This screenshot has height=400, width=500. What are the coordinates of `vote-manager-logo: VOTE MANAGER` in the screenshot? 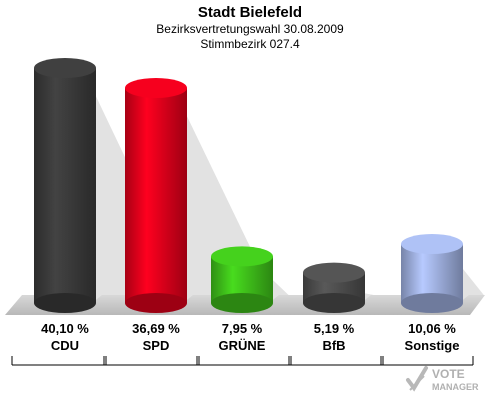 It's located at (442, 379).